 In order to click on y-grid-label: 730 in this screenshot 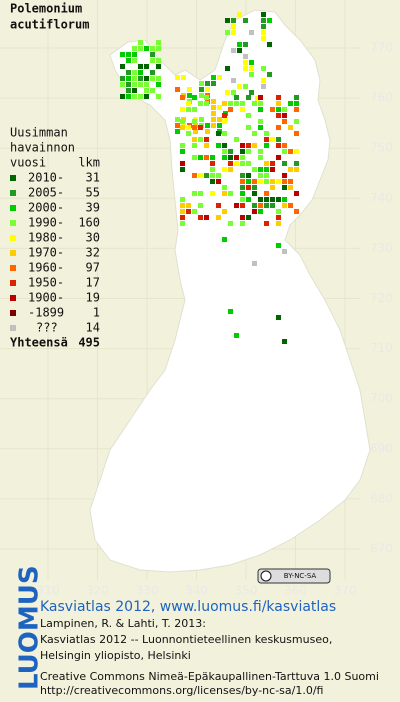, I will do `click(381, 248)`.